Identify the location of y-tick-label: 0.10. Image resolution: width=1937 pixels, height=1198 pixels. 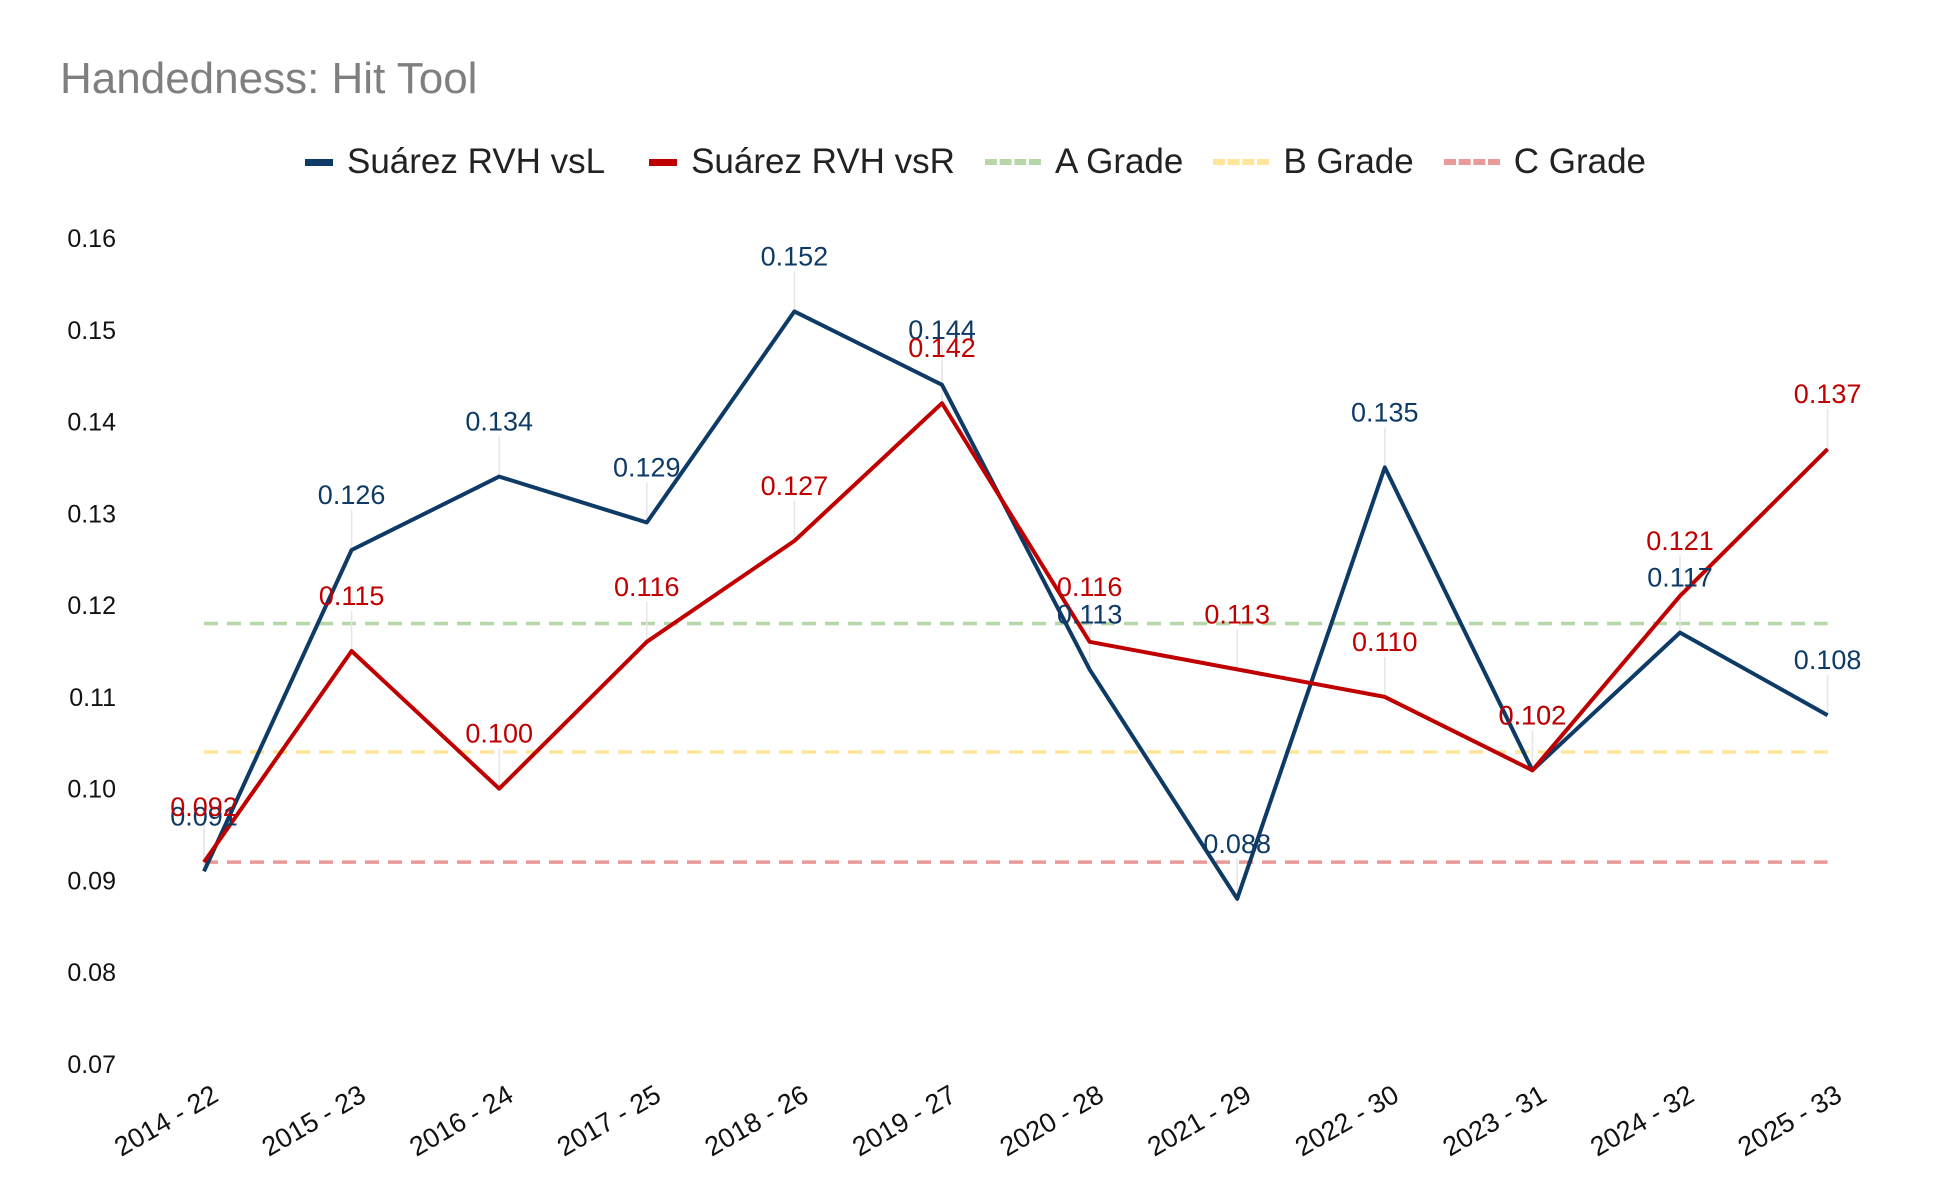
(91, 790).